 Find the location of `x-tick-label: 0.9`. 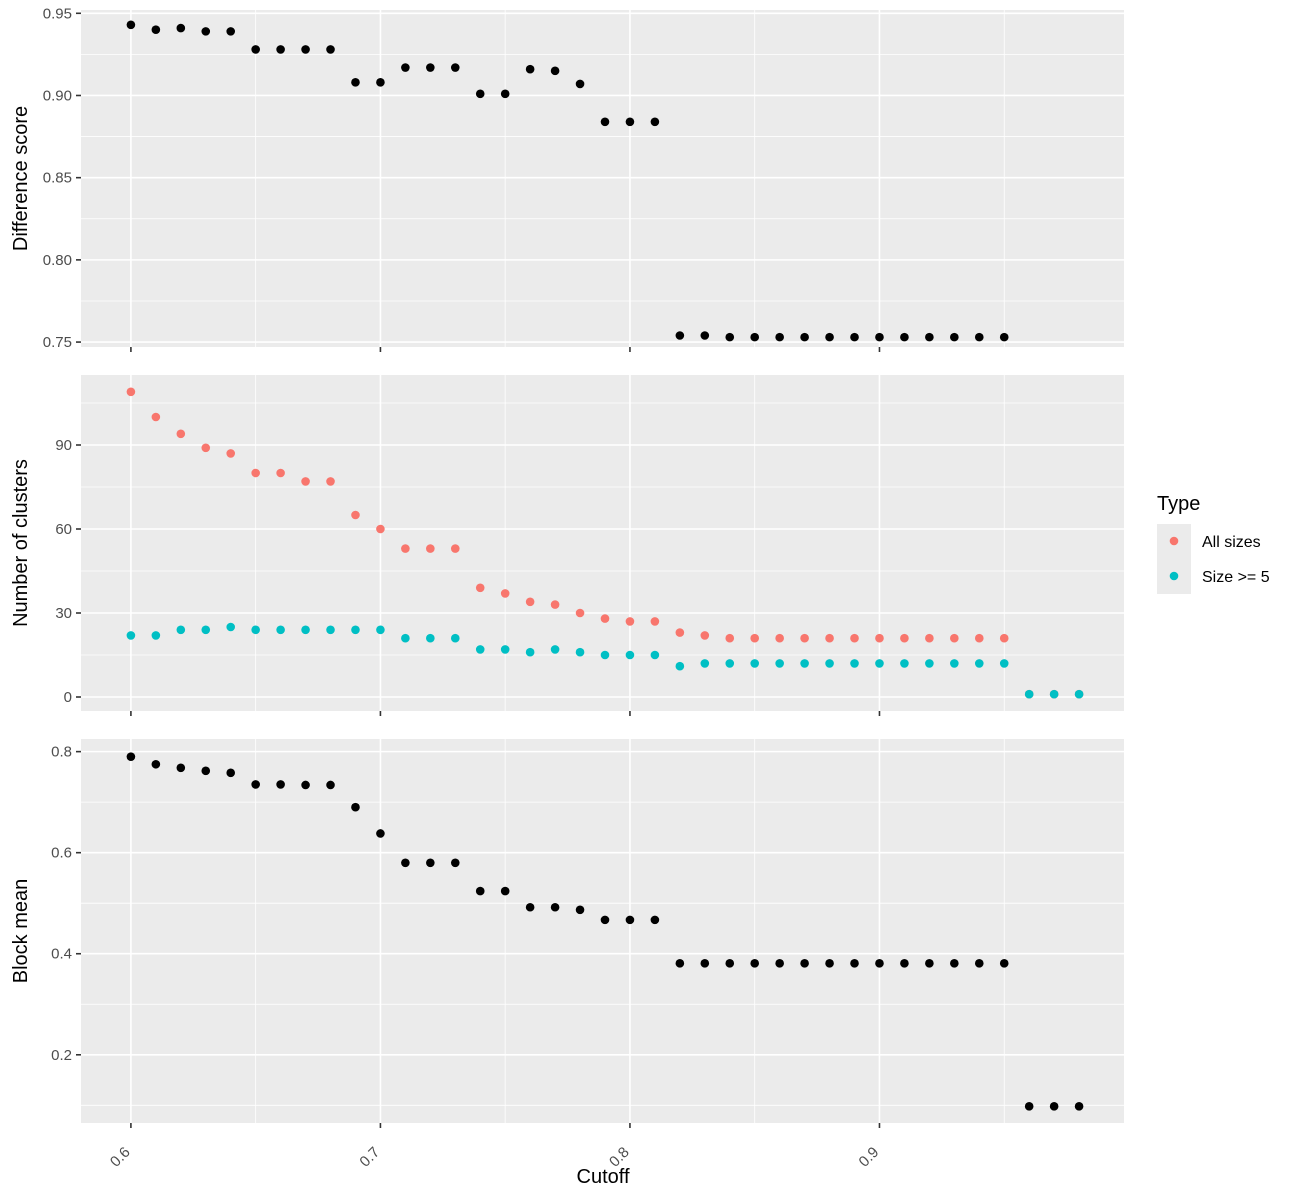

x-tick-label: 0.9 is located at coordinates (869, 1157).